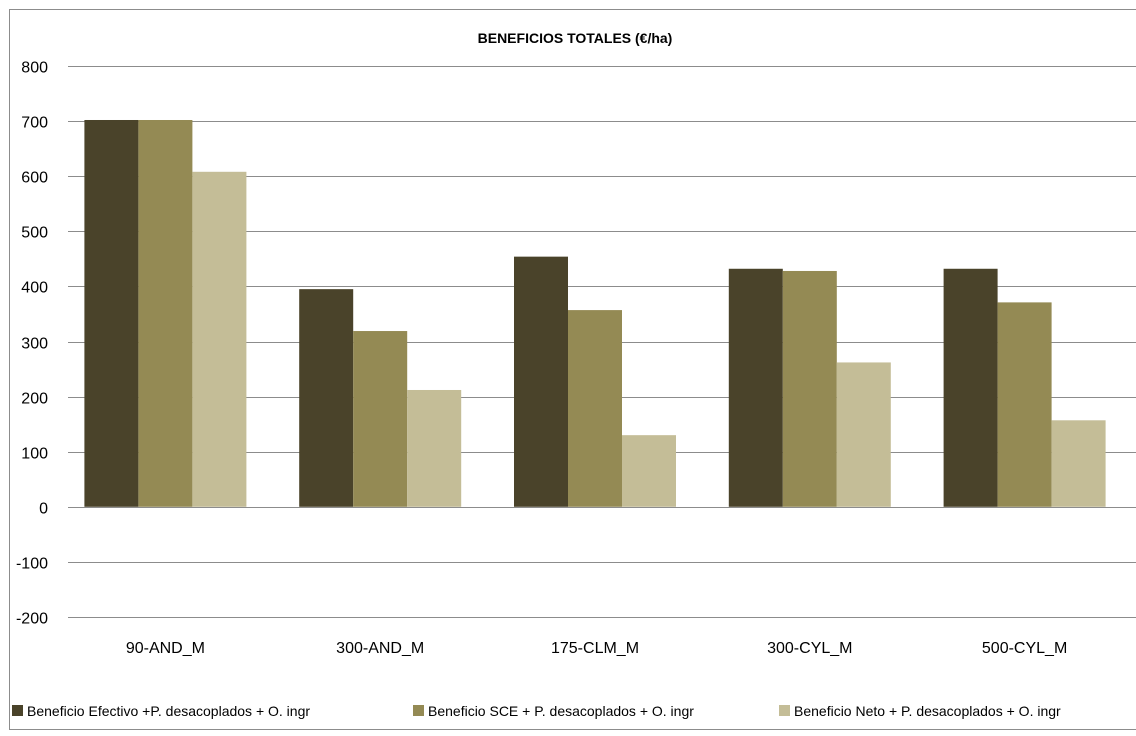 The image size is (1136, 736). I want to click on y-tick-label: 500, so click(34, 233).